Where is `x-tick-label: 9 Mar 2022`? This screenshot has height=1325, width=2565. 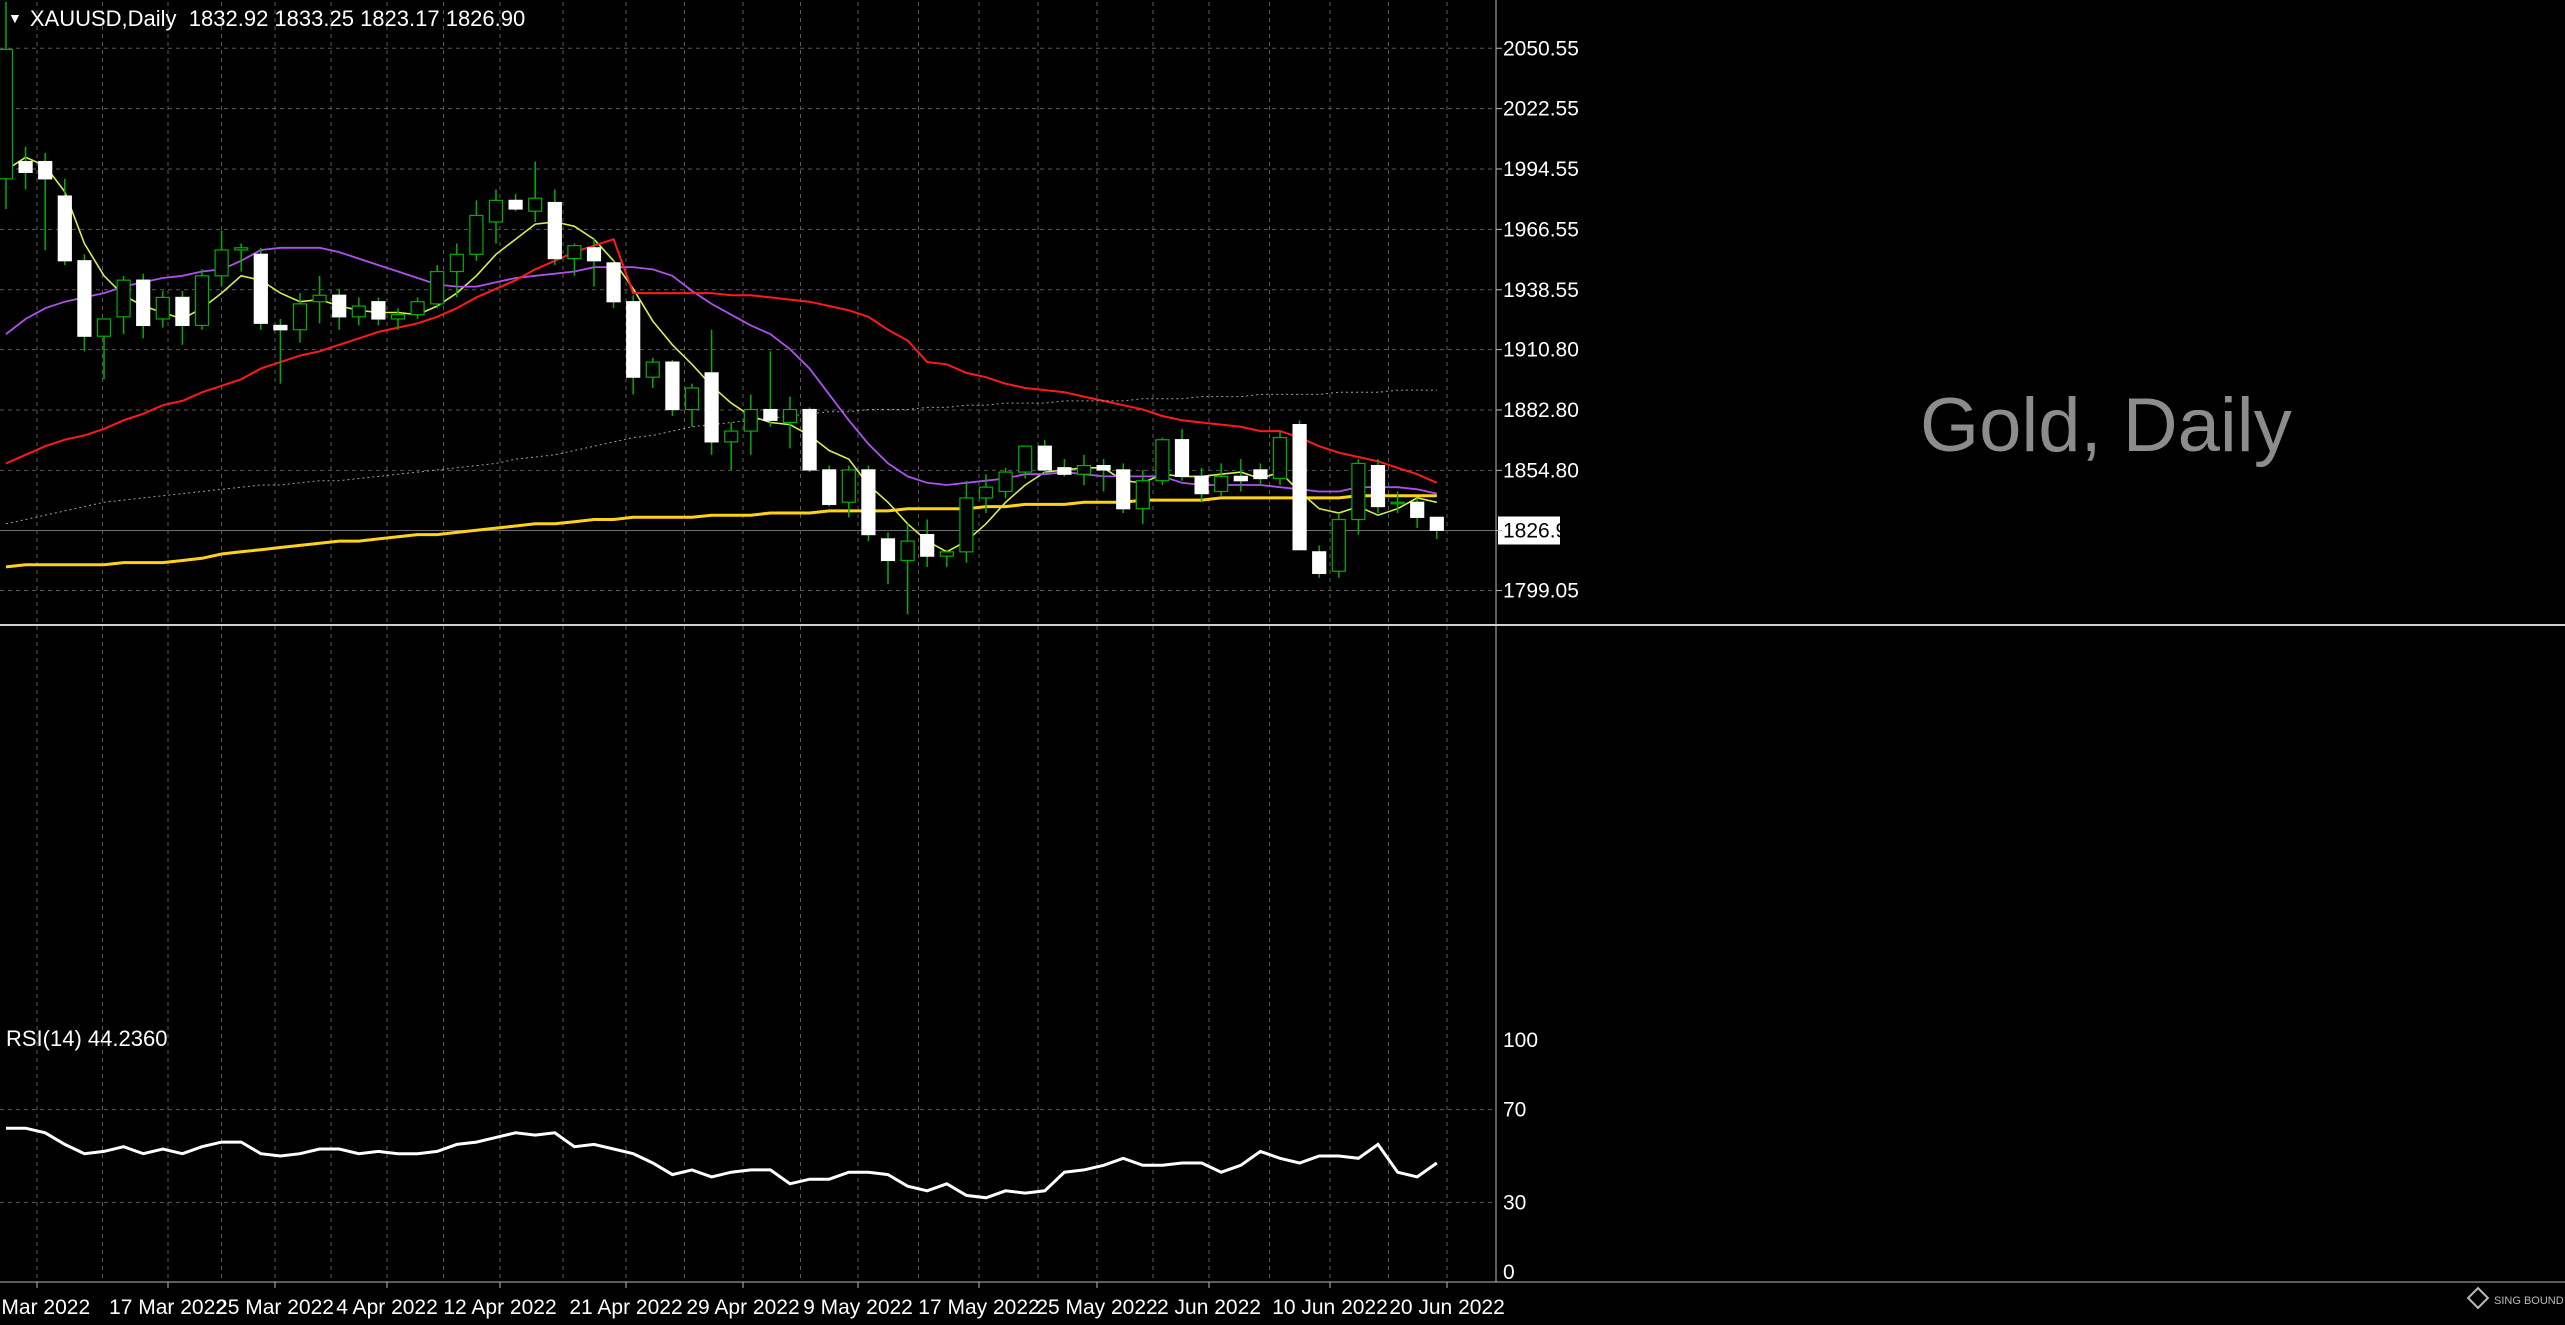 x-tick-label: 9 Mar 2022 is located at coordinates (45, 1307).